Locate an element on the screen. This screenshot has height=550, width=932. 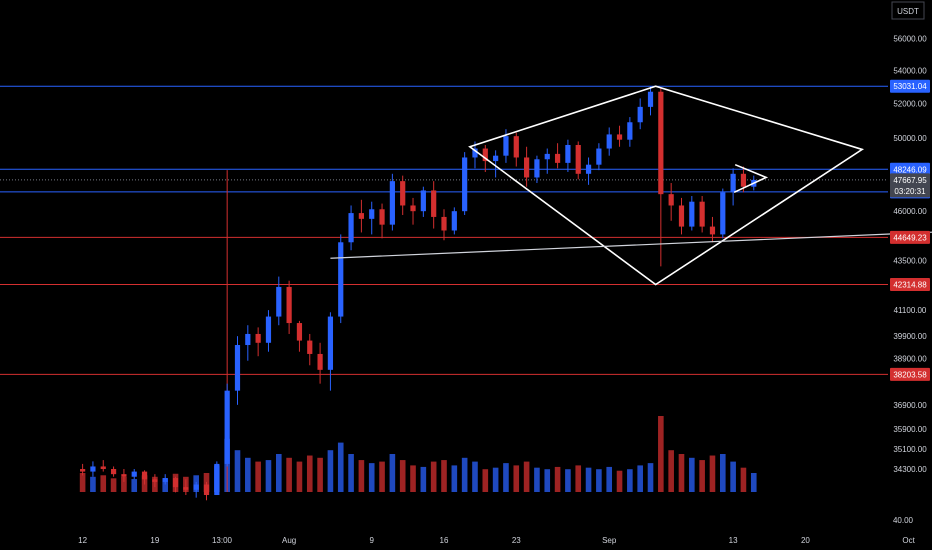
price-tick-label: 35900.00 is located at coordinates (910, 429).